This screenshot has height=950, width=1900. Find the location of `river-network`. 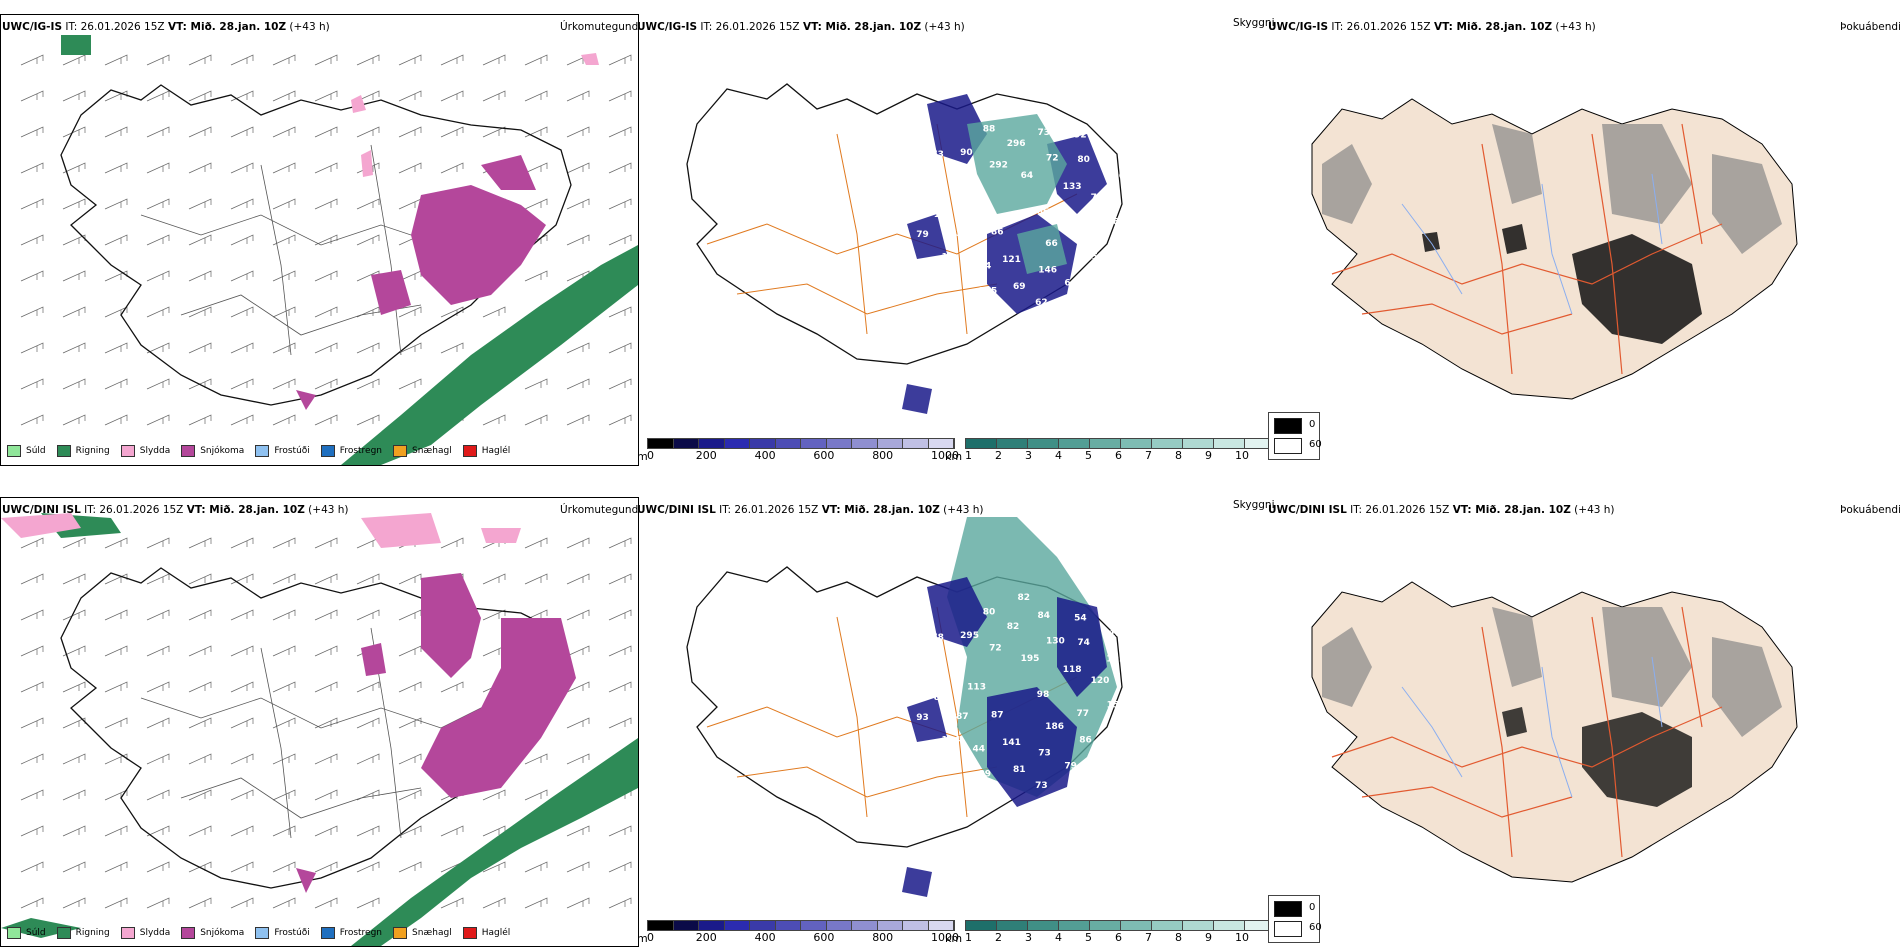

river-network is located at coordinates (1532, 727).